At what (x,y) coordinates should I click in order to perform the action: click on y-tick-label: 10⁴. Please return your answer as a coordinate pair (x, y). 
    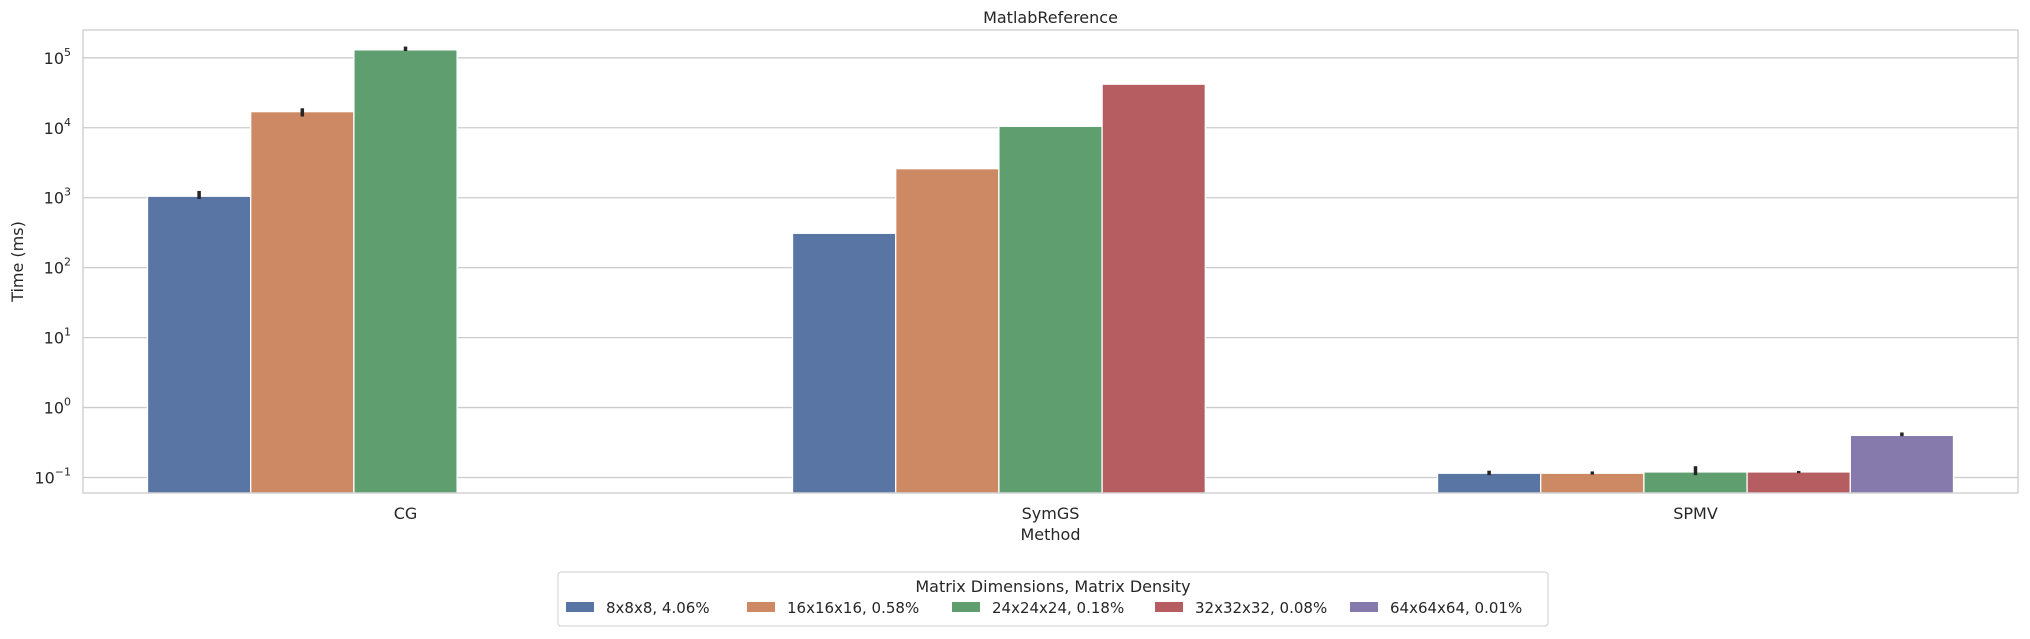
    Looking at the image, I should click on (57, 127).